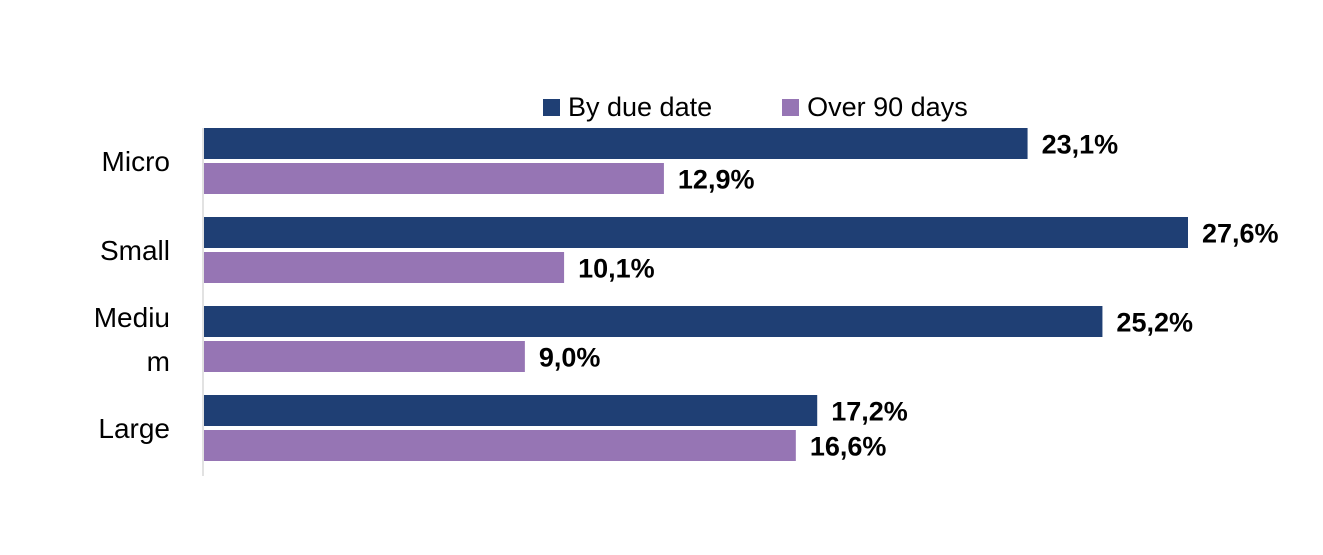 The height and width of the screenshot is (555, 1323). I want to click on bar-small-by-due-date, so click(696, 232).